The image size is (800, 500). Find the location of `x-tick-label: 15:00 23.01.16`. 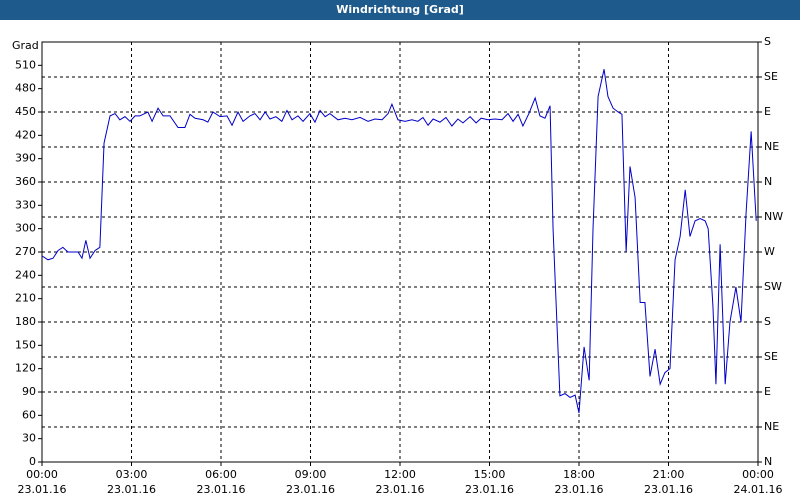

x-tick-label: 15:00 23.01.16 is located at coordinates (489, 482).